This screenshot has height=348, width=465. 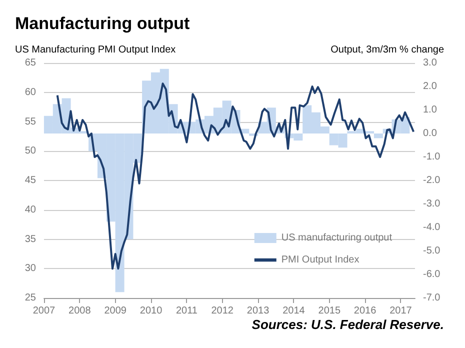 I want to click on y-tick-label: 35, so click(x=30, y=239).